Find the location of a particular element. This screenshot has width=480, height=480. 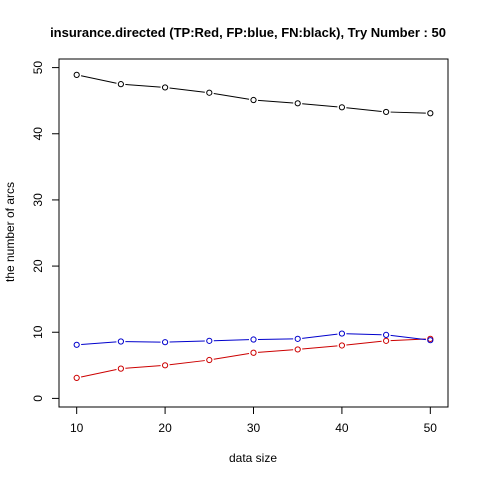

y-axis: 0 10 20 30 40 50 is located at coordinates (45, 231).